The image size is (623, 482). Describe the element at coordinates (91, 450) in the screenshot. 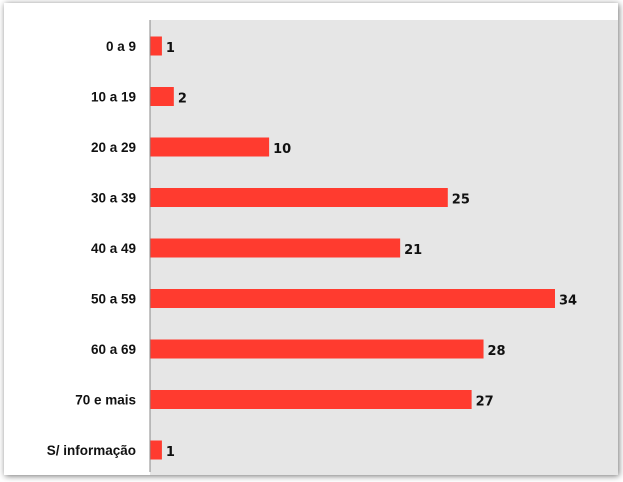

I see `category-label: S/ informação` at that location.